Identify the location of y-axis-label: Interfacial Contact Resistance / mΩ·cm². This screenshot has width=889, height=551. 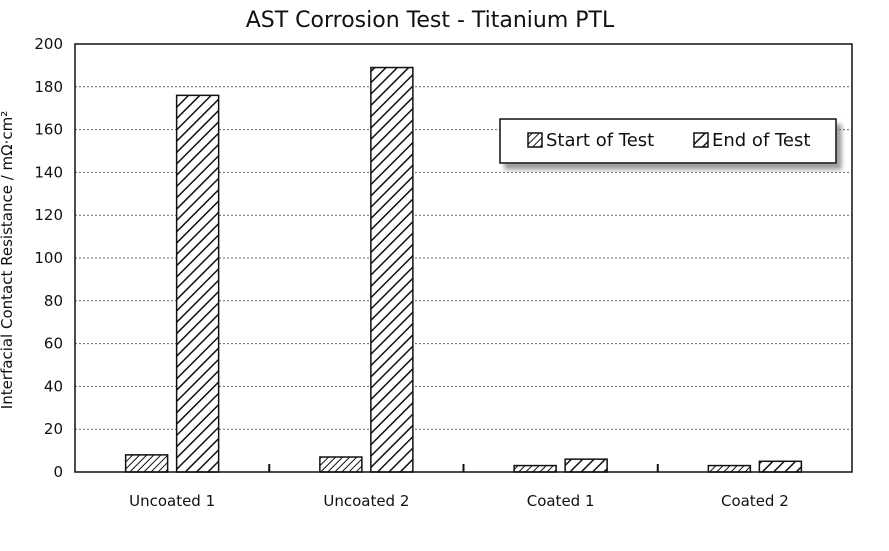
(8, 260).